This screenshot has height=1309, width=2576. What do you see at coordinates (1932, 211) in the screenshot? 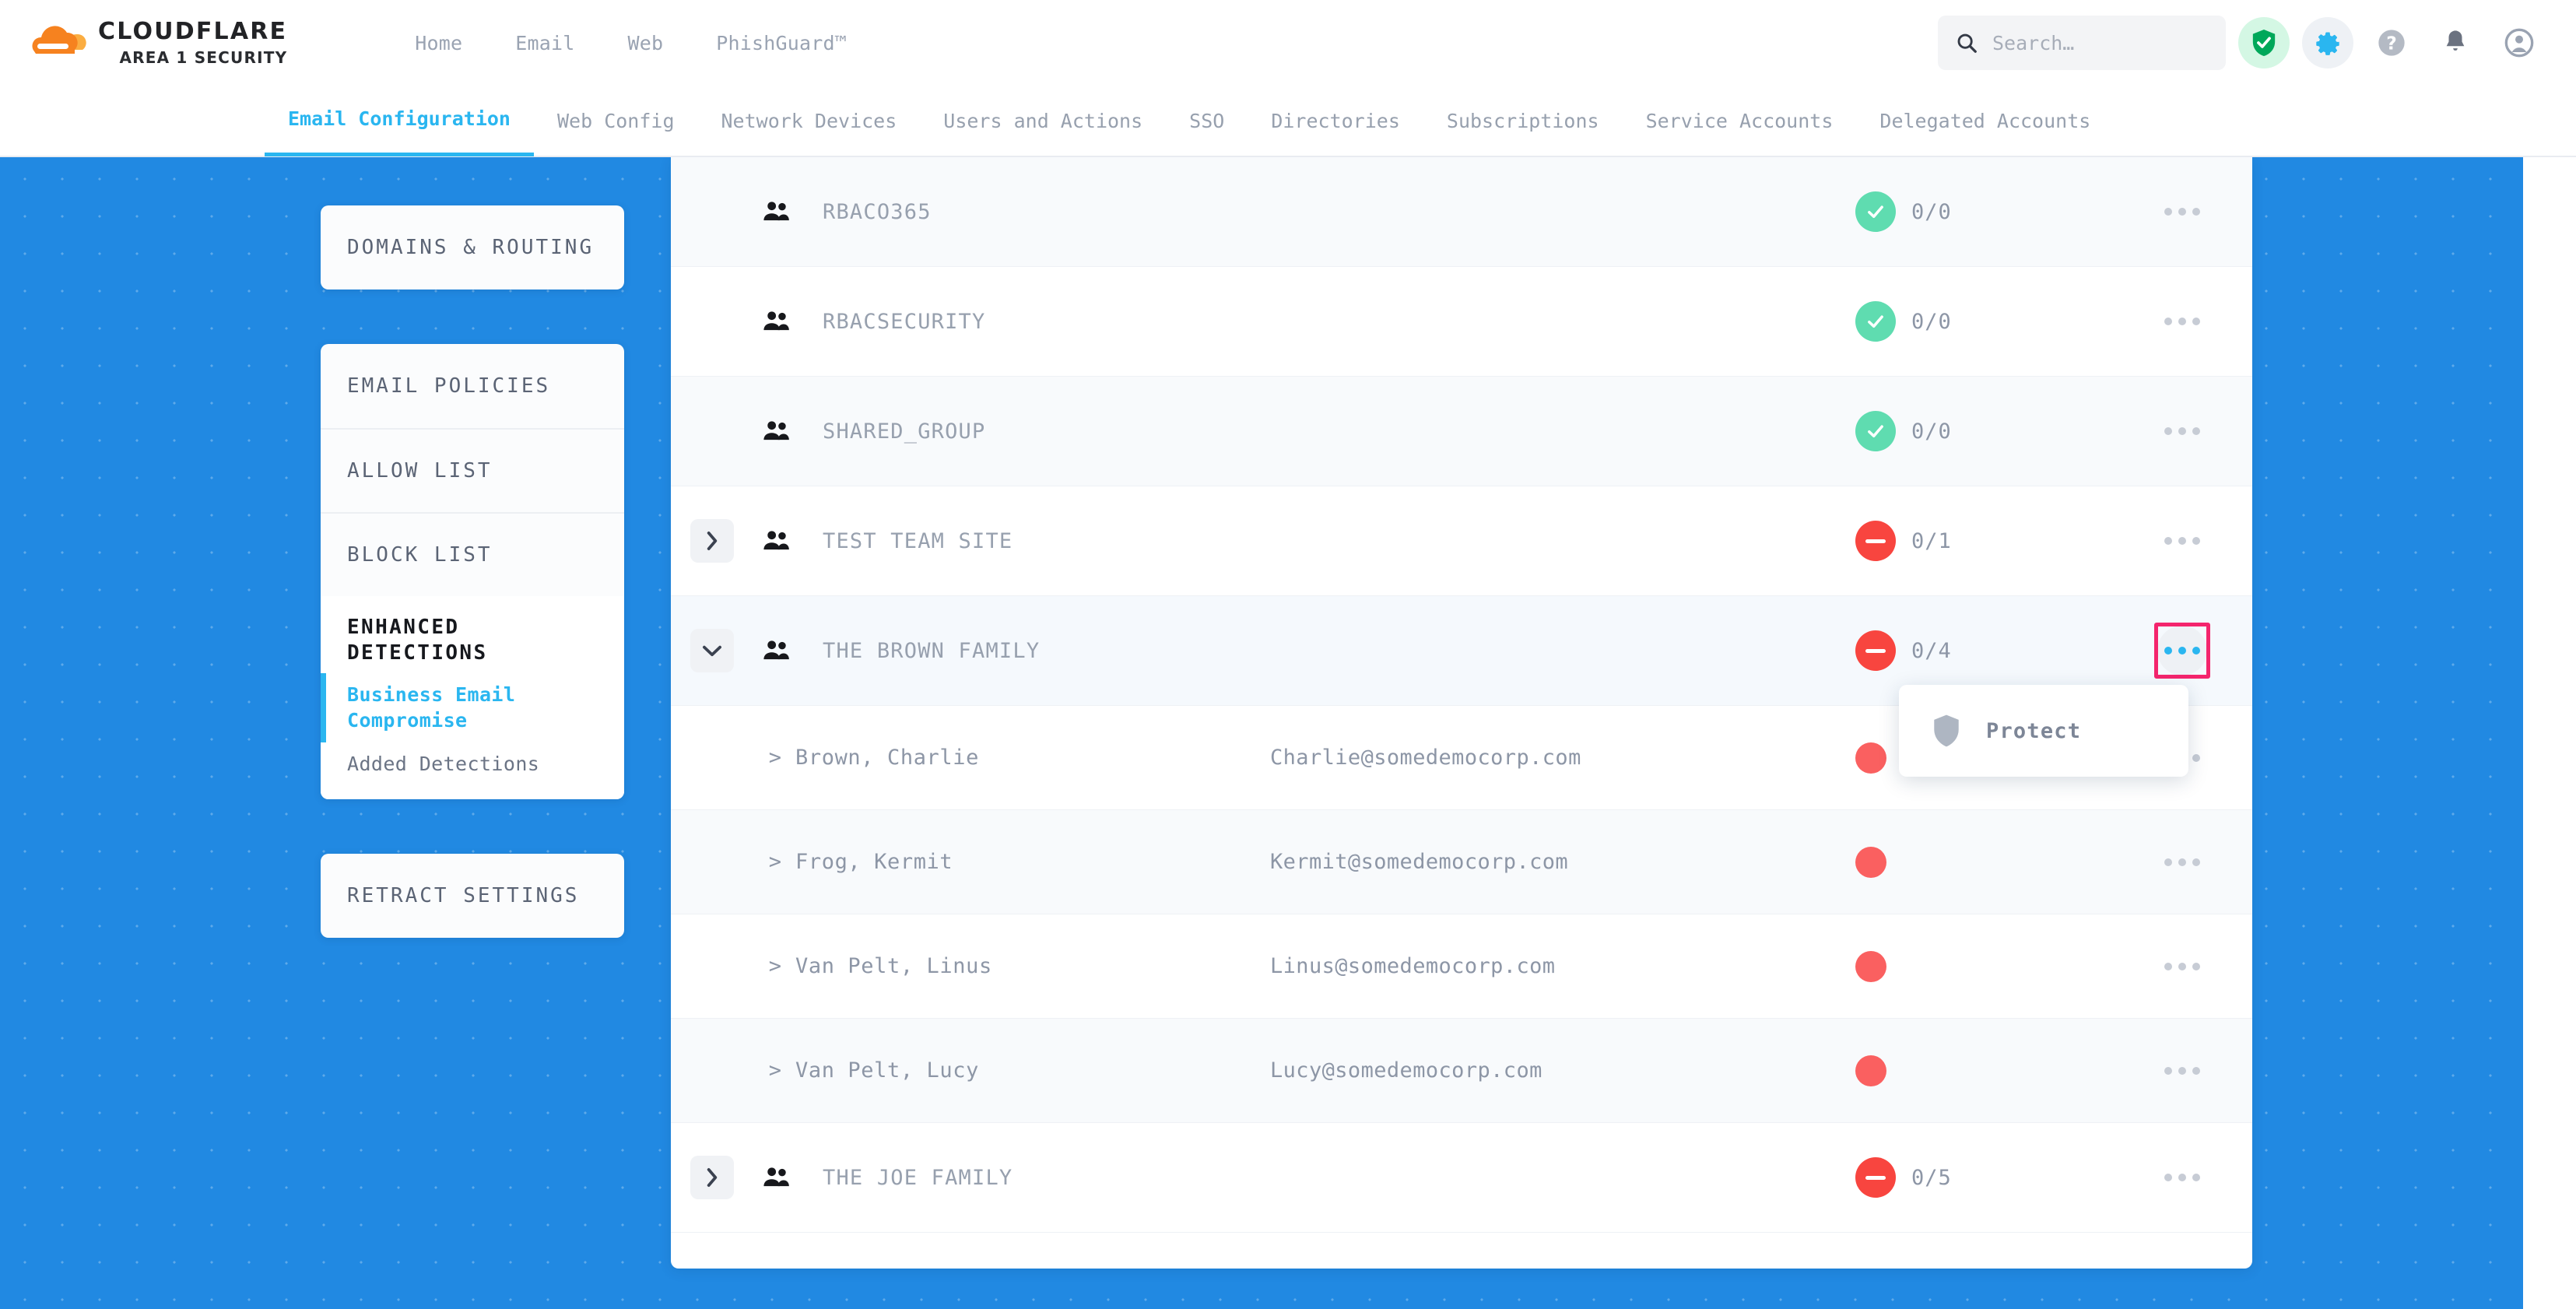
I see `protected-ratio: 0/0` at bounding box center [1932, 211].